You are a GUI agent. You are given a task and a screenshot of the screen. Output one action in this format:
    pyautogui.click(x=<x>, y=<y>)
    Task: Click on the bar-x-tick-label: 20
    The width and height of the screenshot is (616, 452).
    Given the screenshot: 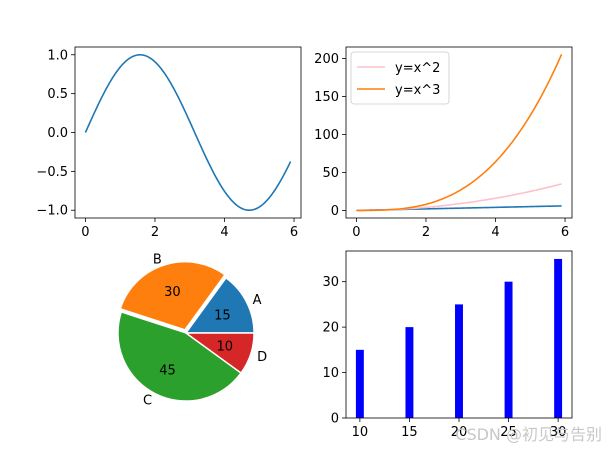 What is the action you would take?
    pyautogui.click(x=459, y=432)
    